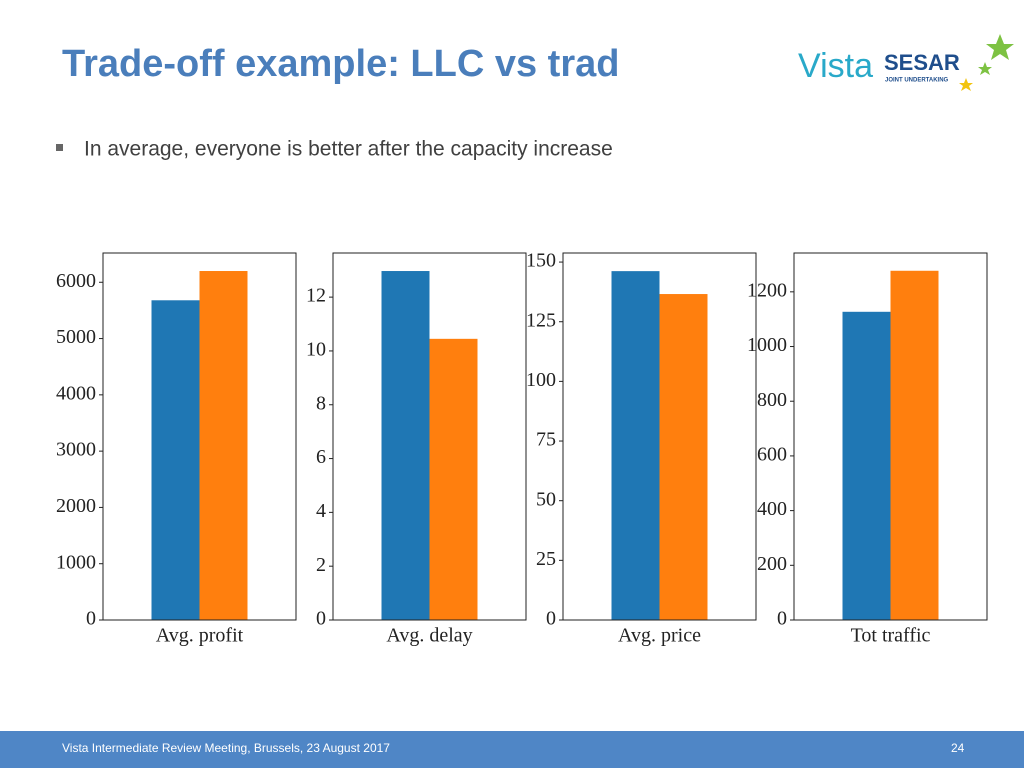 The width and height of the screenshot is (1024, 773). Describe the element at coordinates (659, 636) in the screenshot. I see `x-tick-label: Avg. price` at that location.